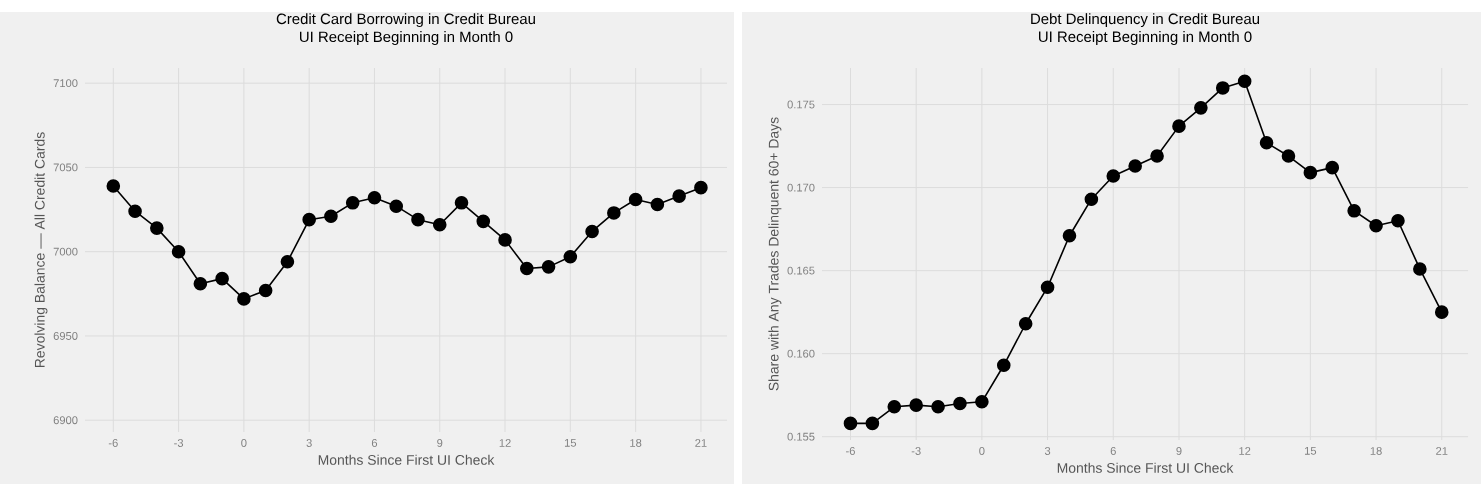  I want to click on chart-title: Credit Card Borrowing in Credit Bureau, so click(405, 20).